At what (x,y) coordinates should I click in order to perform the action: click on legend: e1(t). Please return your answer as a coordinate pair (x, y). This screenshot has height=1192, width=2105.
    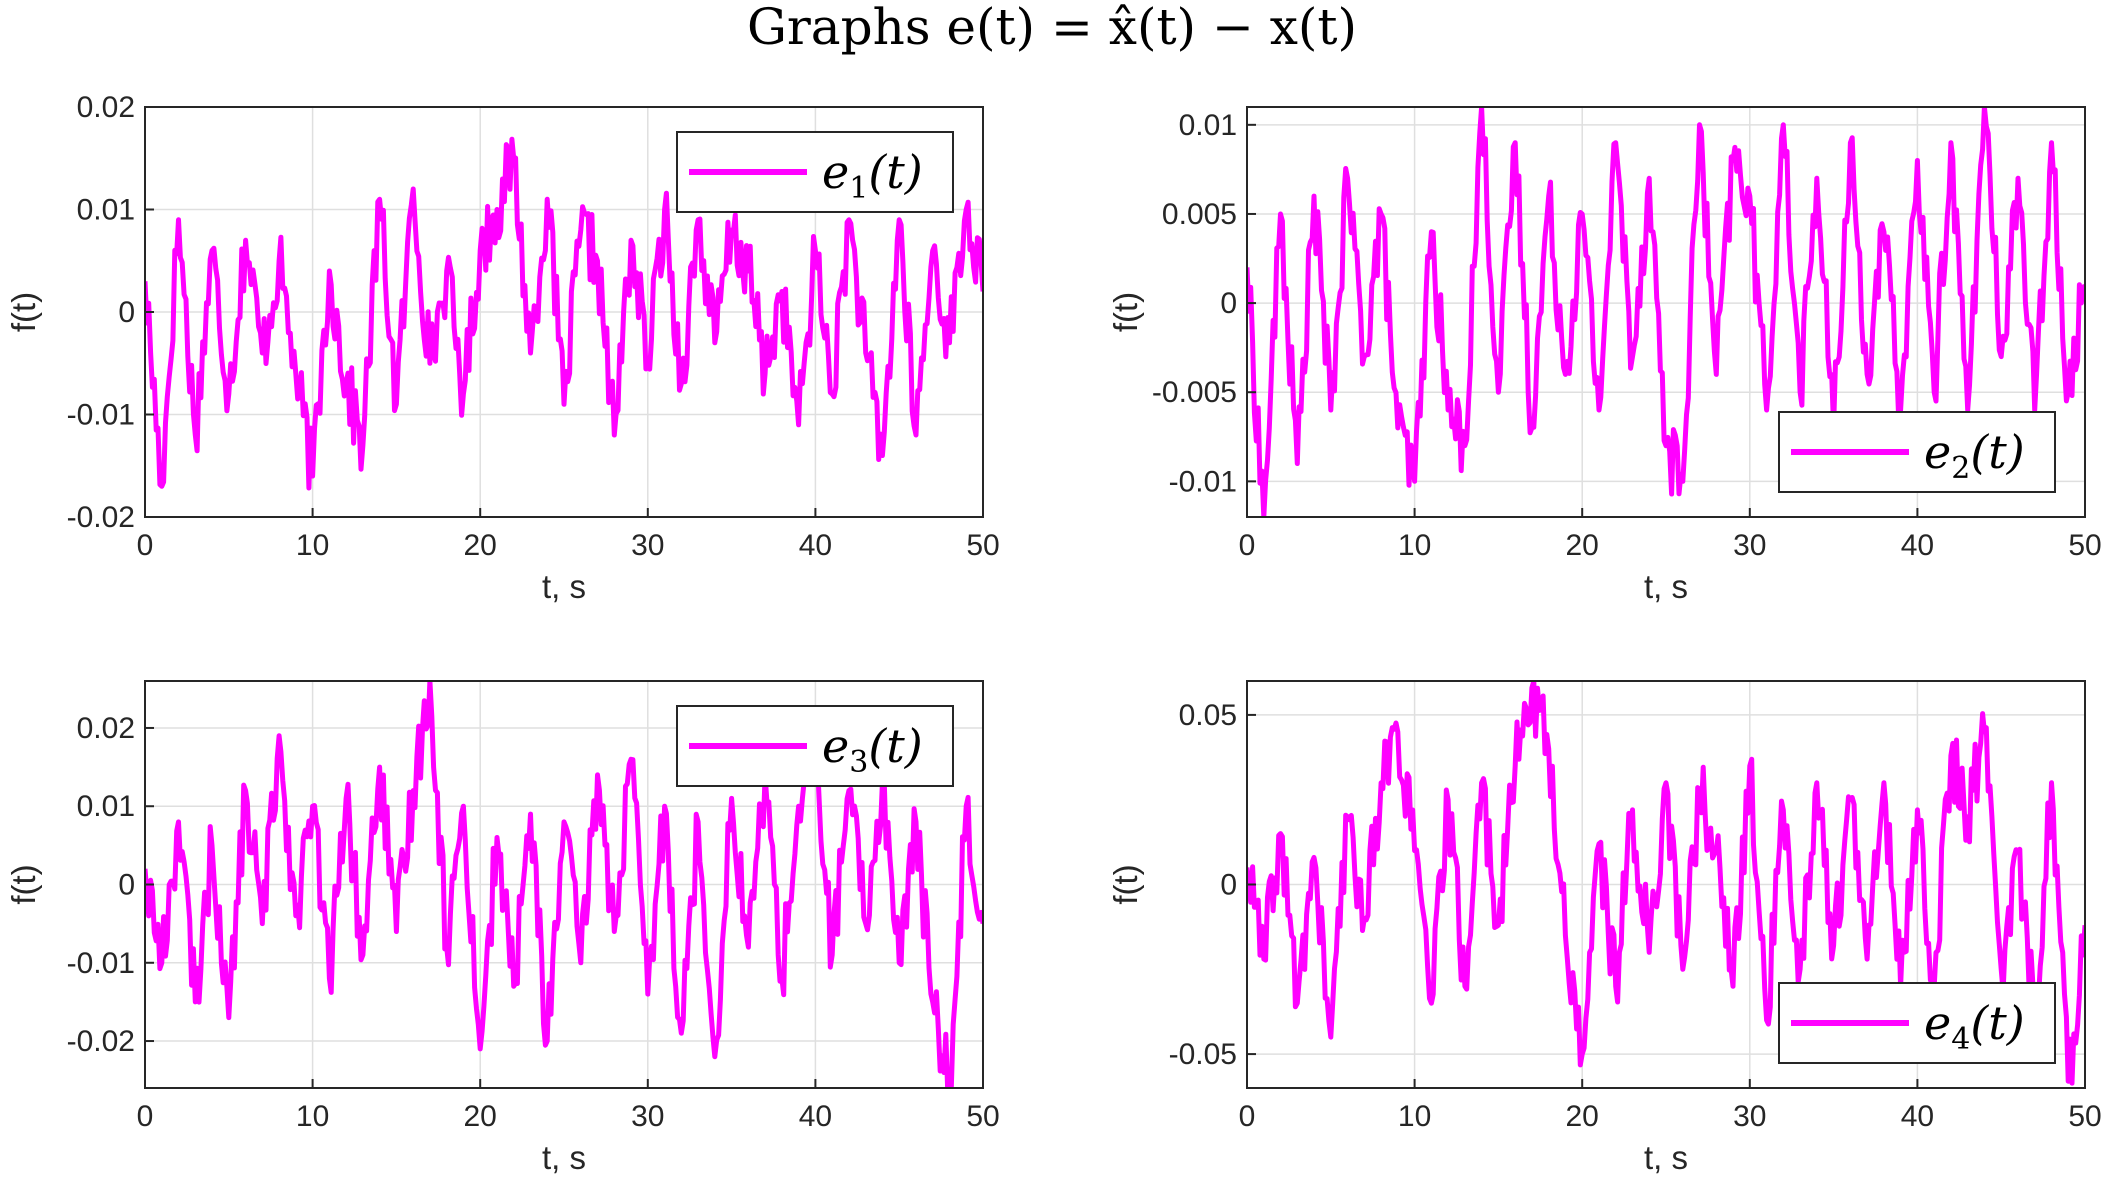
    Looking at the image, I should click on (815, 172).